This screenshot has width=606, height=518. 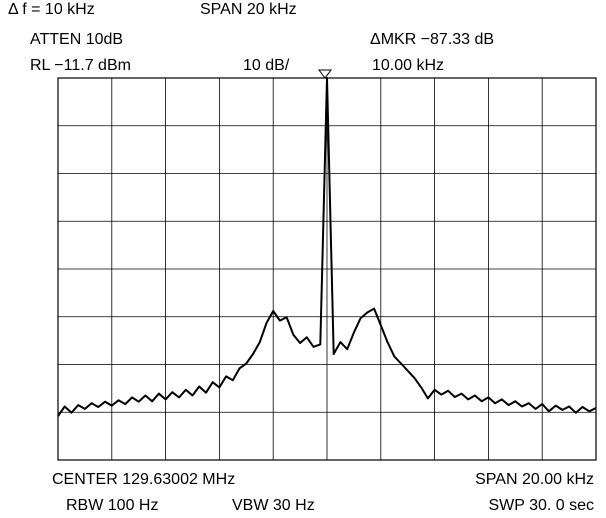 What do you see at coordinates (273, 505) in the screenshot?
I see `screen-label: VBW 30 Hz` at bounding box center [273, 505].